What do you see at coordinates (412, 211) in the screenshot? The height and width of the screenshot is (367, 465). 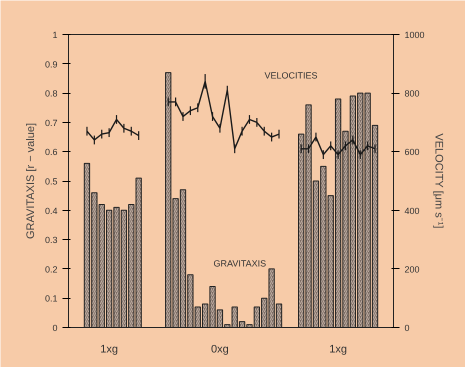 I see `y2-tick-label: 400` at bounding box center [412, 211].